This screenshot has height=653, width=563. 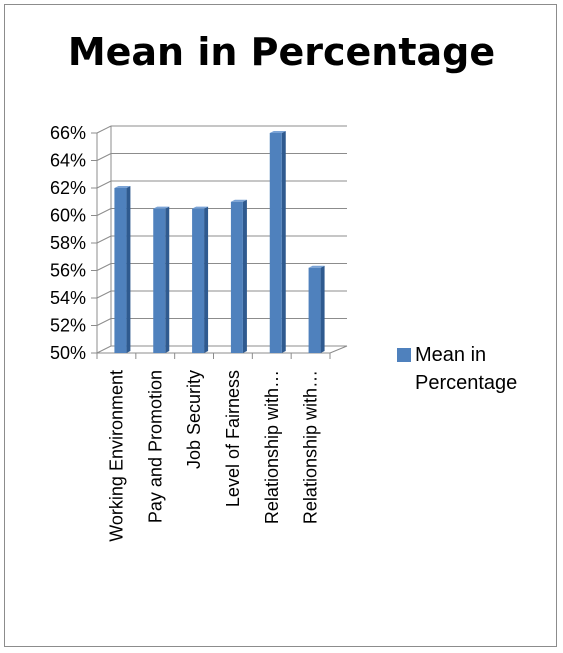 What do you see at coordinates (68, 161) in the screenshot?
I see `y-tick-label: 64%` at bounding box center [68, 161].